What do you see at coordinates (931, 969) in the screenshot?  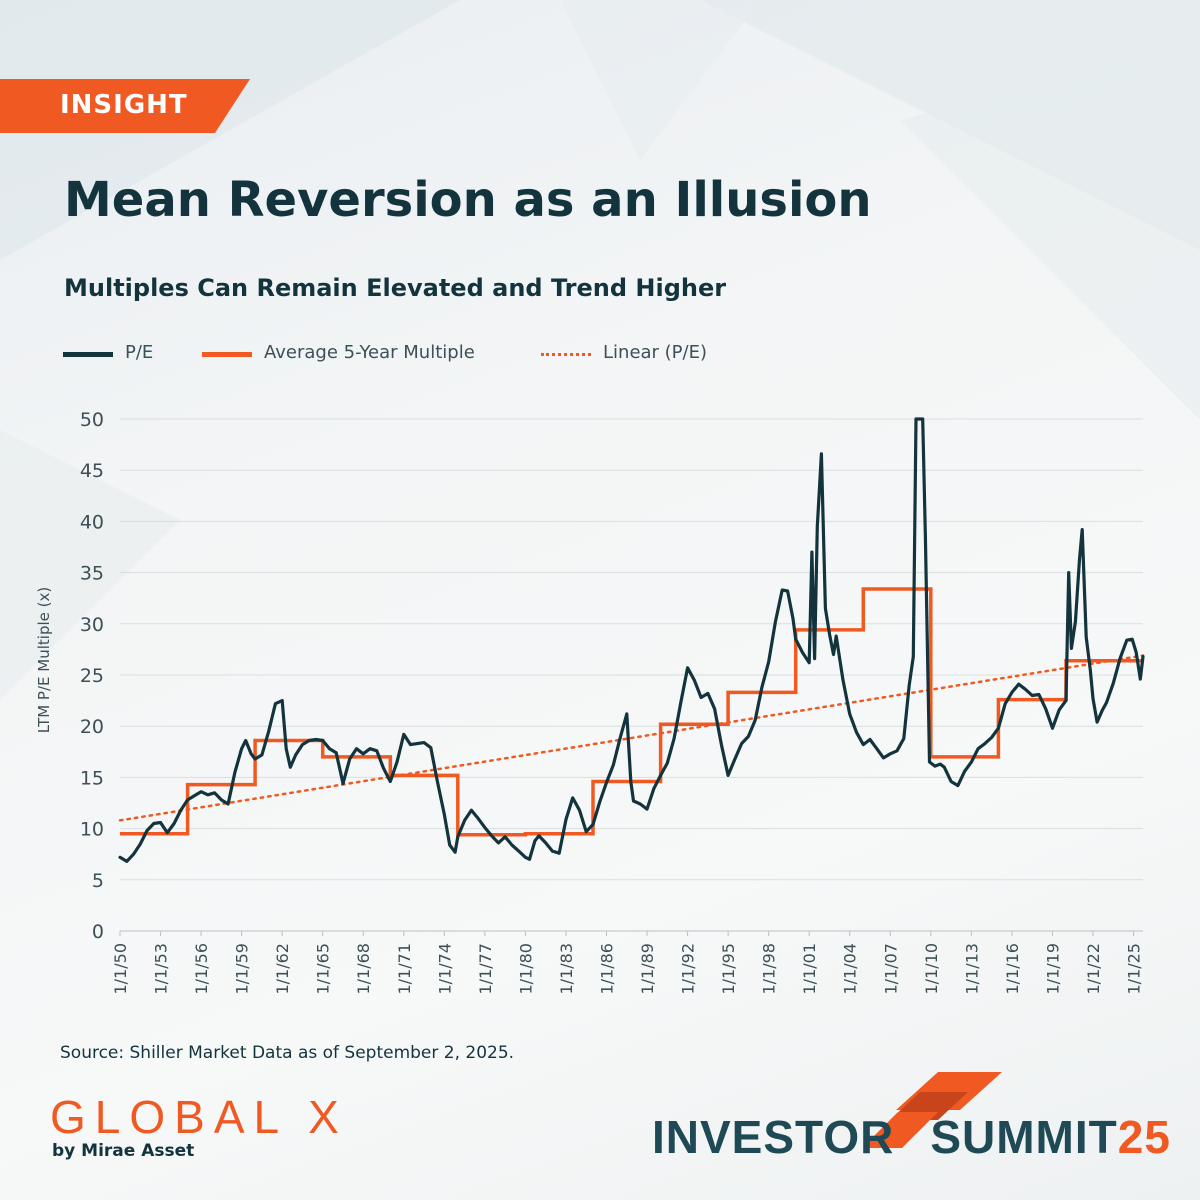 I see `x-tick-label: 1/1/10` at bounding box center [931, 969].